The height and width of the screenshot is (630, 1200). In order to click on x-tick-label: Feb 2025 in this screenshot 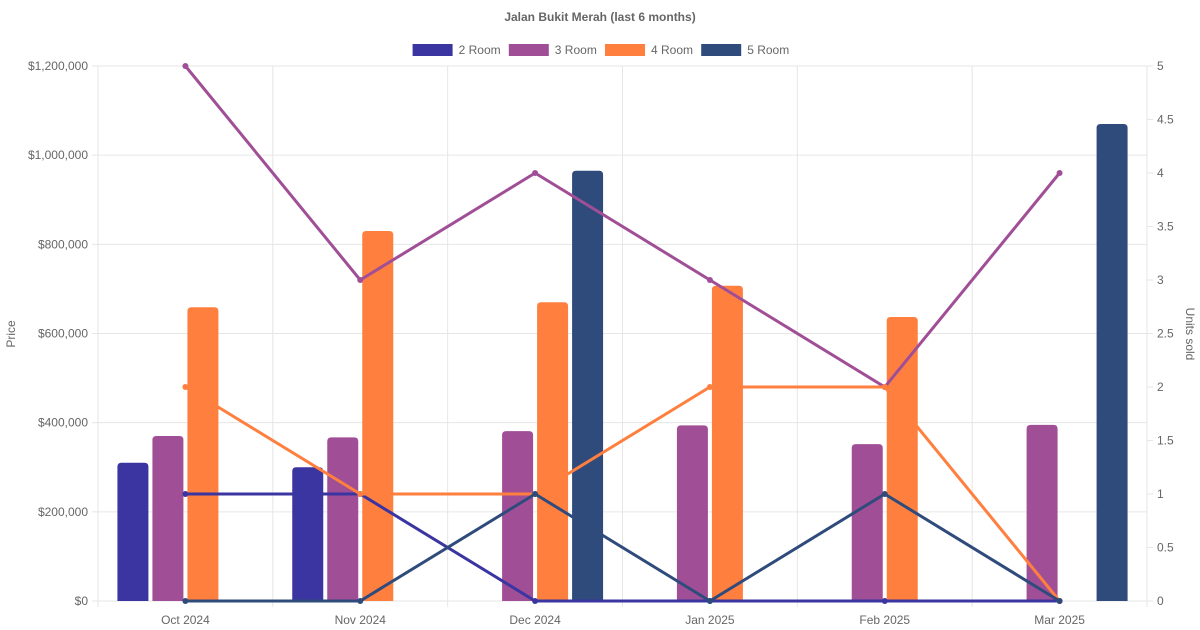, I will do `click(884, 620)`.